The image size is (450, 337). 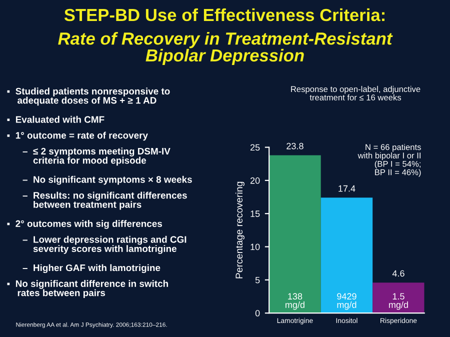 I want to click on y-tick-label: 0, so click(x=257, y=313).